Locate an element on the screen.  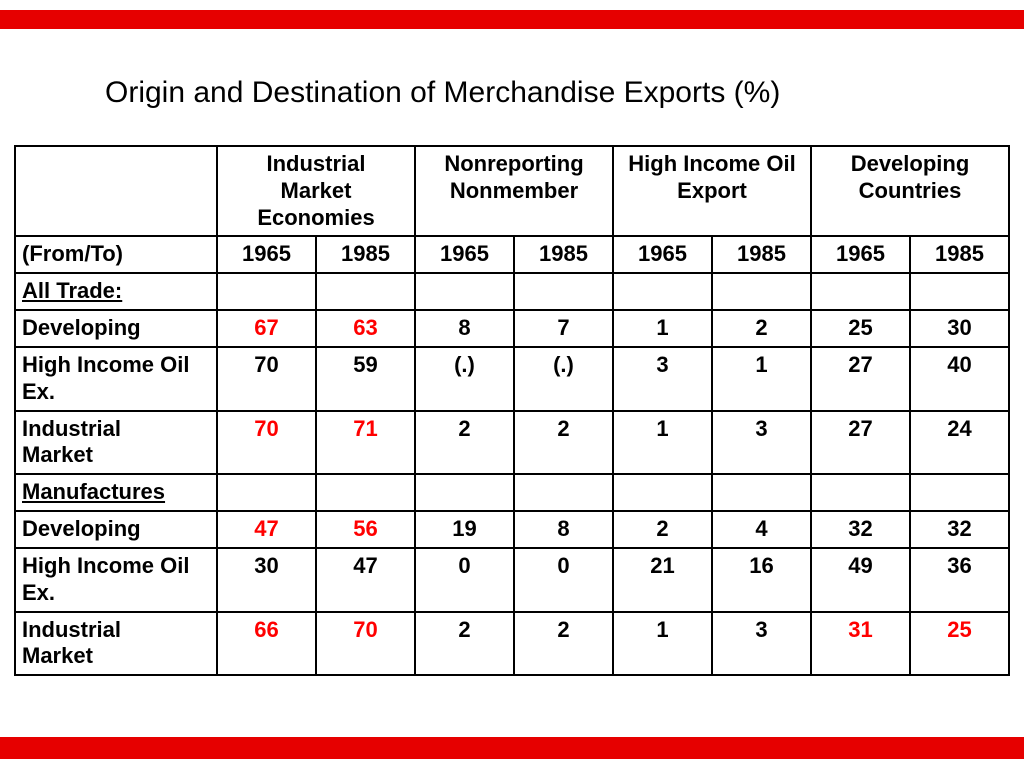
top-accent-bar is located at coordinates (512, 19).